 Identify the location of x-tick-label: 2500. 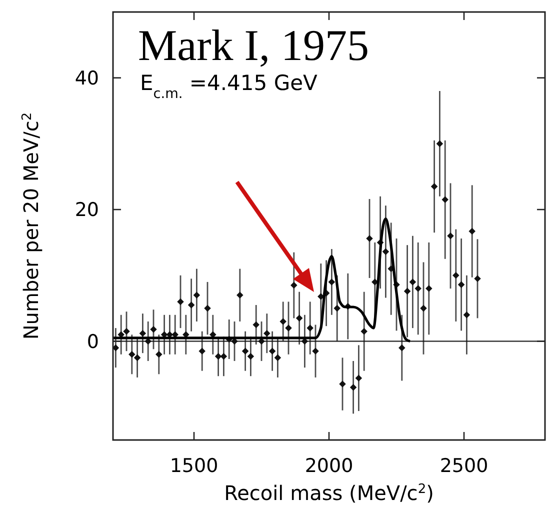
(464, 466).